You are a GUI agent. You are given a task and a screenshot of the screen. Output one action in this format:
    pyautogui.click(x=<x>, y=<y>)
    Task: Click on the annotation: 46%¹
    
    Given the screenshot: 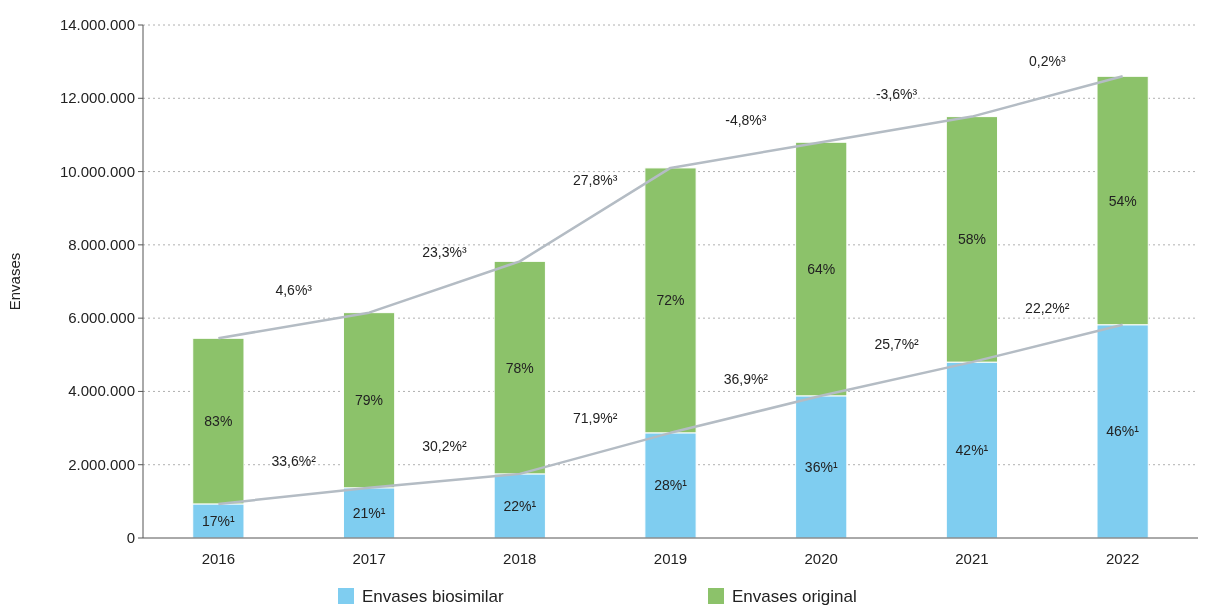 What is the action you would take?
    pyautogui.click(x=1123, y=431)
    